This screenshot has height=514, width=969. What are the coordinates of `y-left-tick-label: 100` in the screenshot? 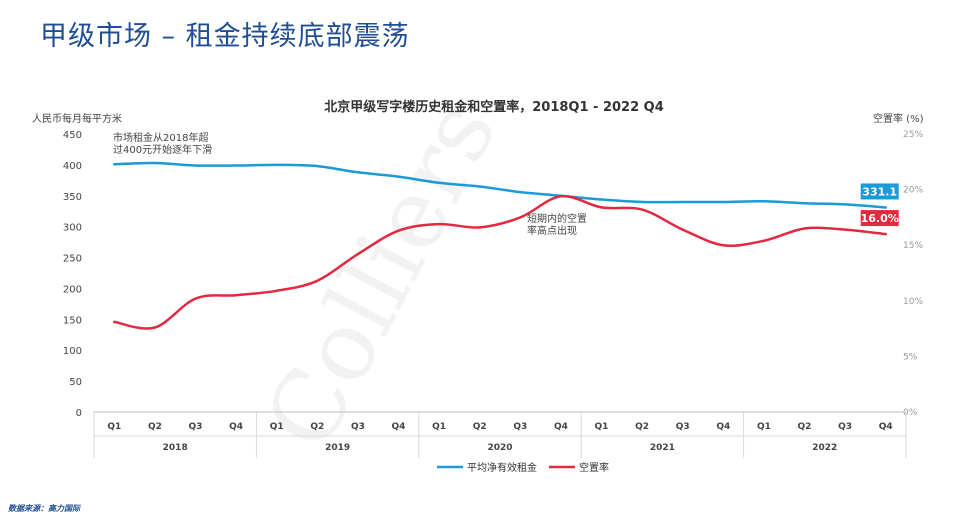 It's located at (72, 351).